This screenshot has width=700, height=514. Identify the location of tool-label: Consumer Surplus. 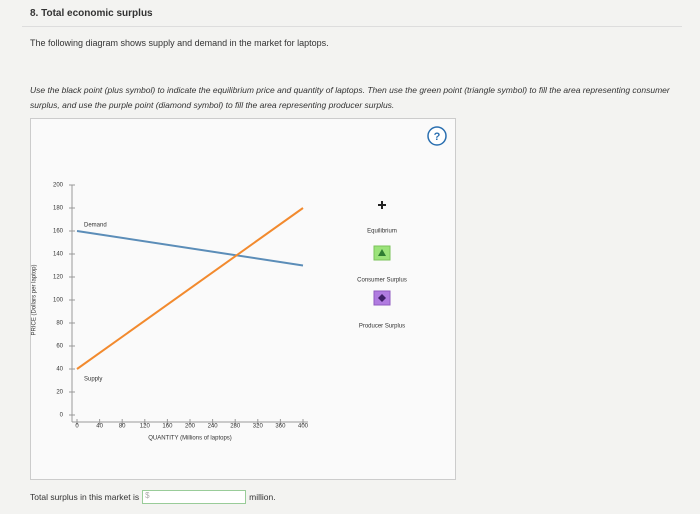
(382, 281).